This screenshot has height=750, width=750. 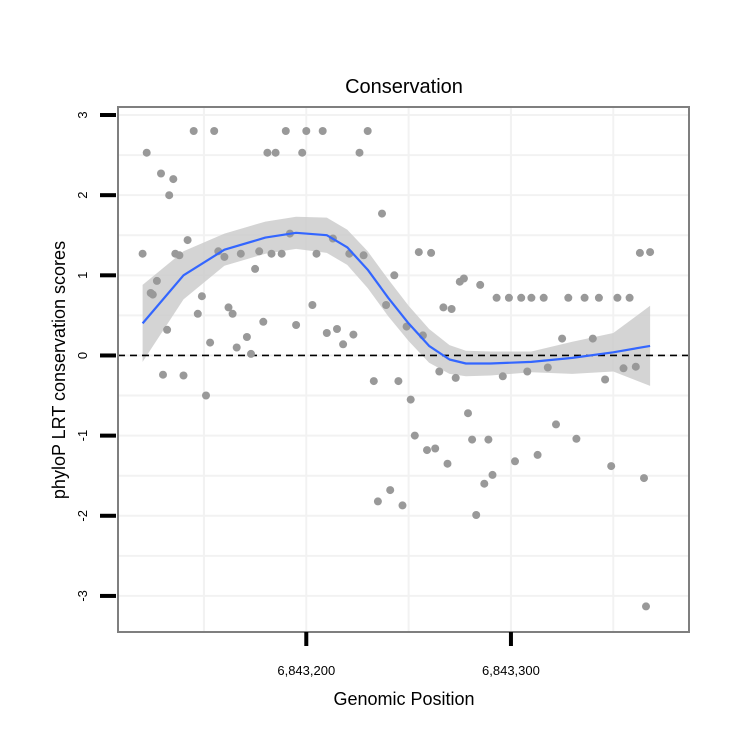 I want to click on y-tick-label: 2, so click(x=82, y=195).